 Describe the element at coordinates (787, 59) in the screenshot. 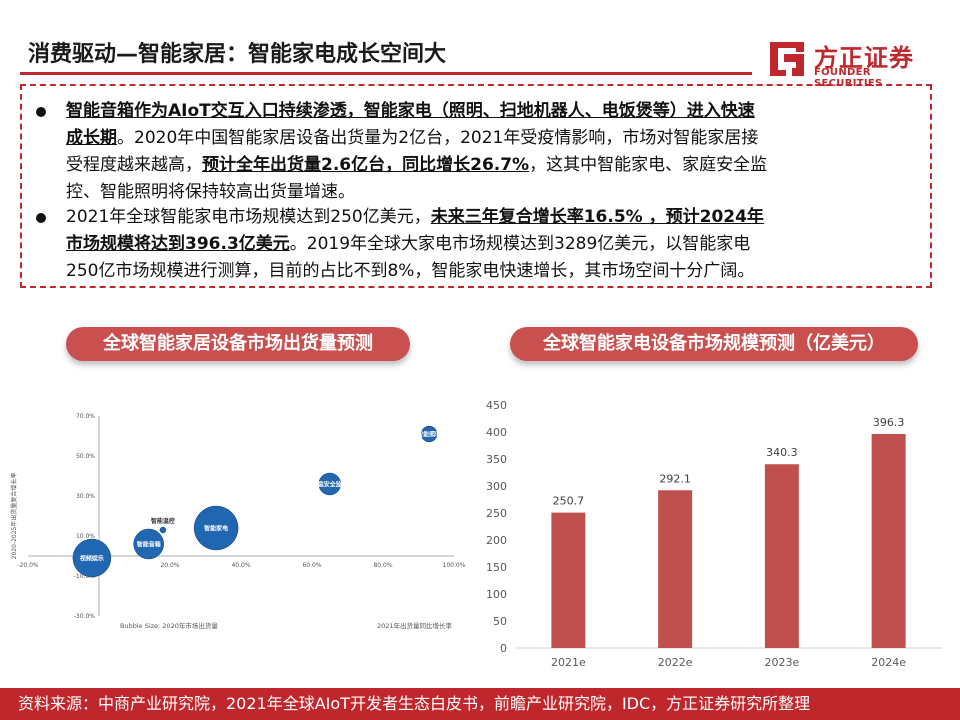

I see `founder-logo-icon` at that location.